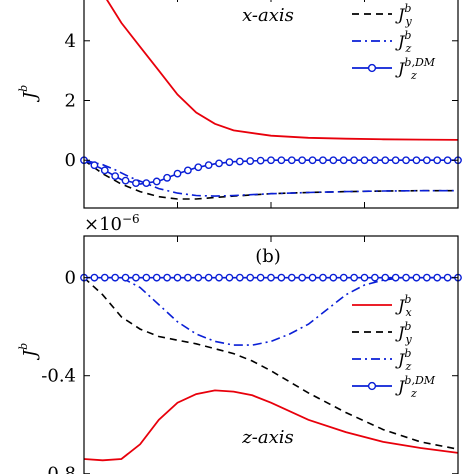  Describe the element at coordinates (268, 256) in the screenshot. I see `panel-b-title: (b)` at that location.